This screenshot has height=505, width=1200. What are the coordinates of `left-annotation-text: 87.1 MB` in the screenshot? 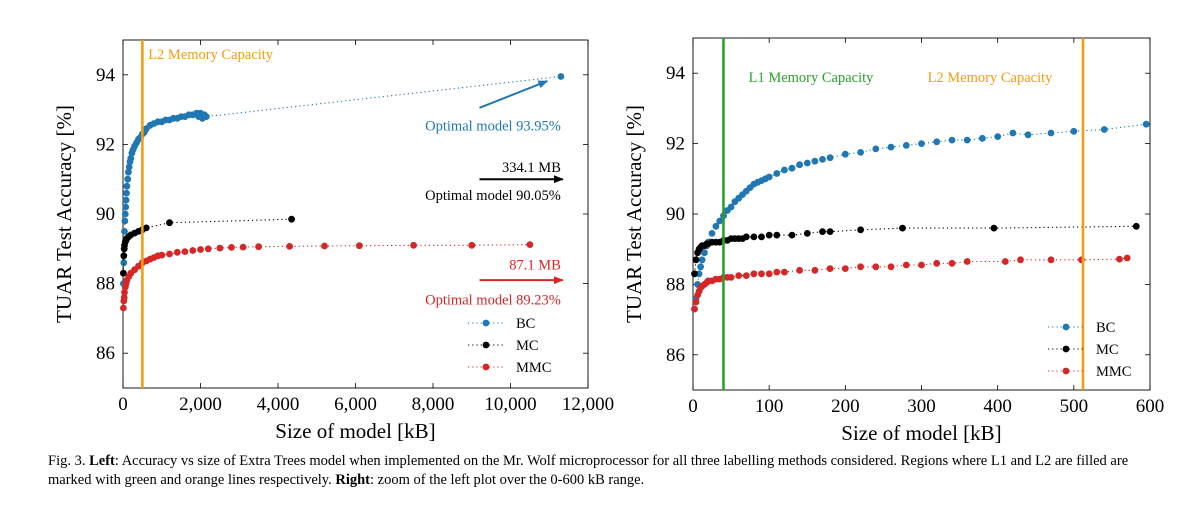 It's located at (535, 266).